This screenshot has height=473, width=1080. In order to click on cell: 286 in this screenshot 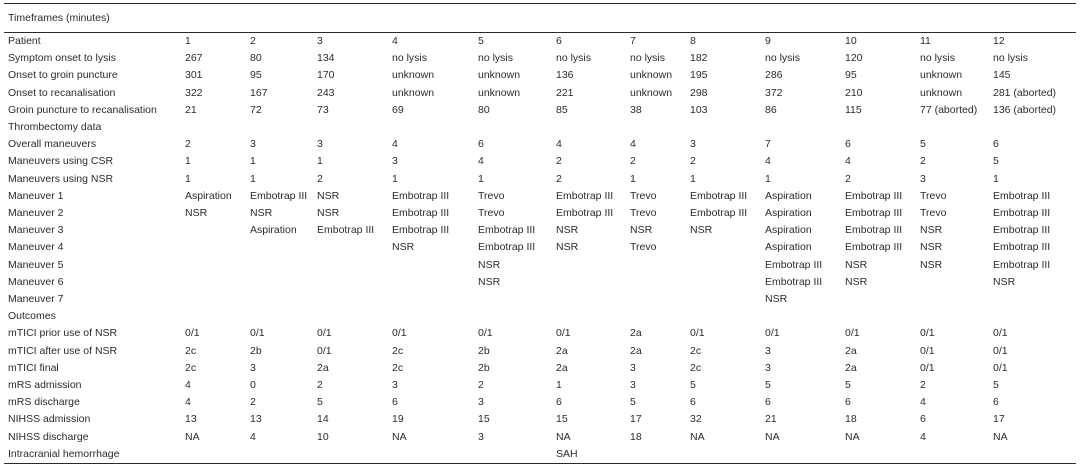, I will do `click(774, 75)`.